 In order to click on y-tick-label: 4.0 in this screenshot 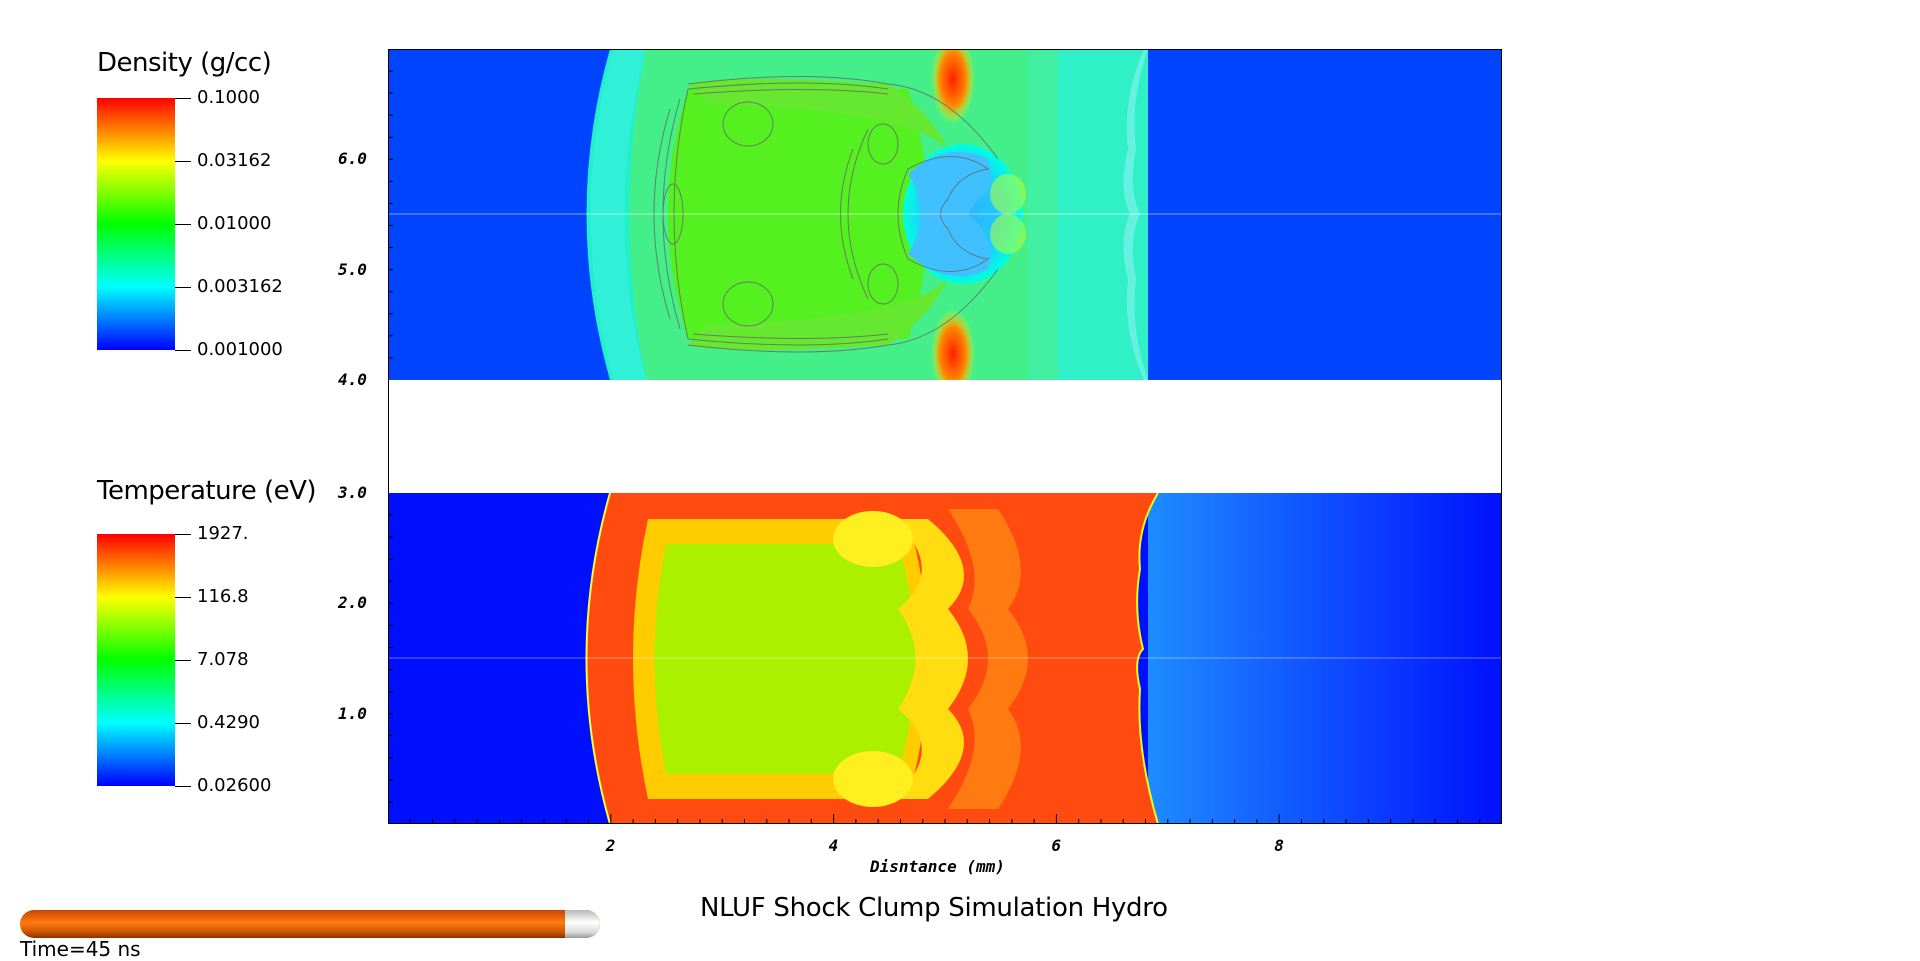, I will do `click(352, 379)`.